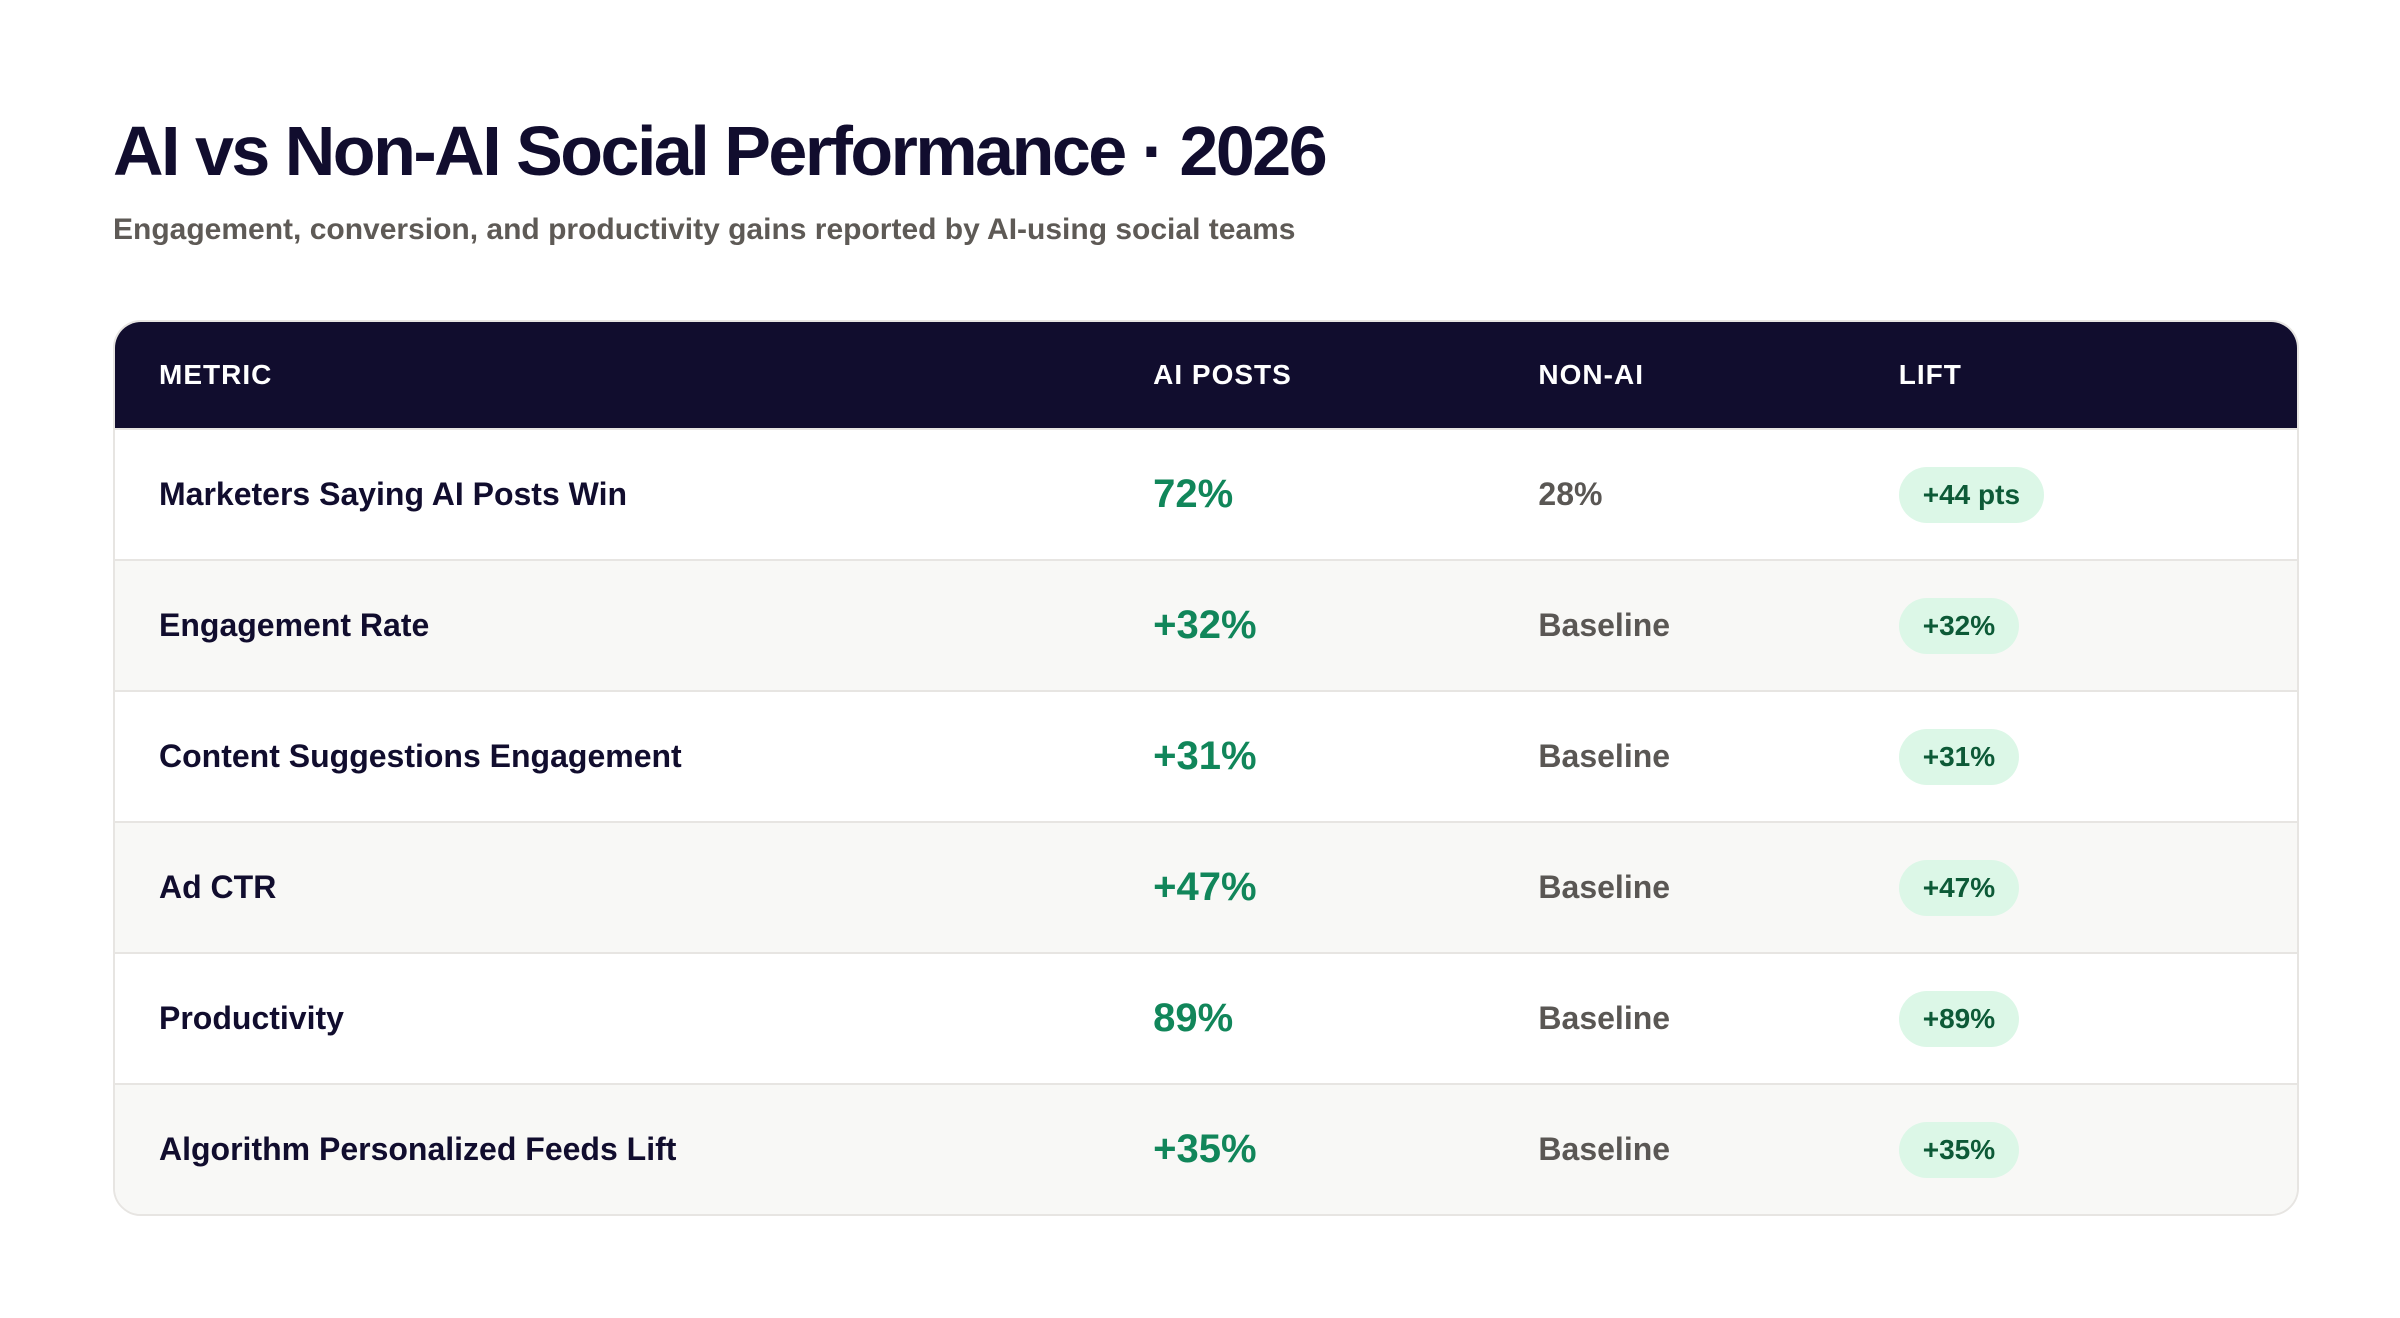  I want to click on metric-cell: Productivity, so click(251, 1018).